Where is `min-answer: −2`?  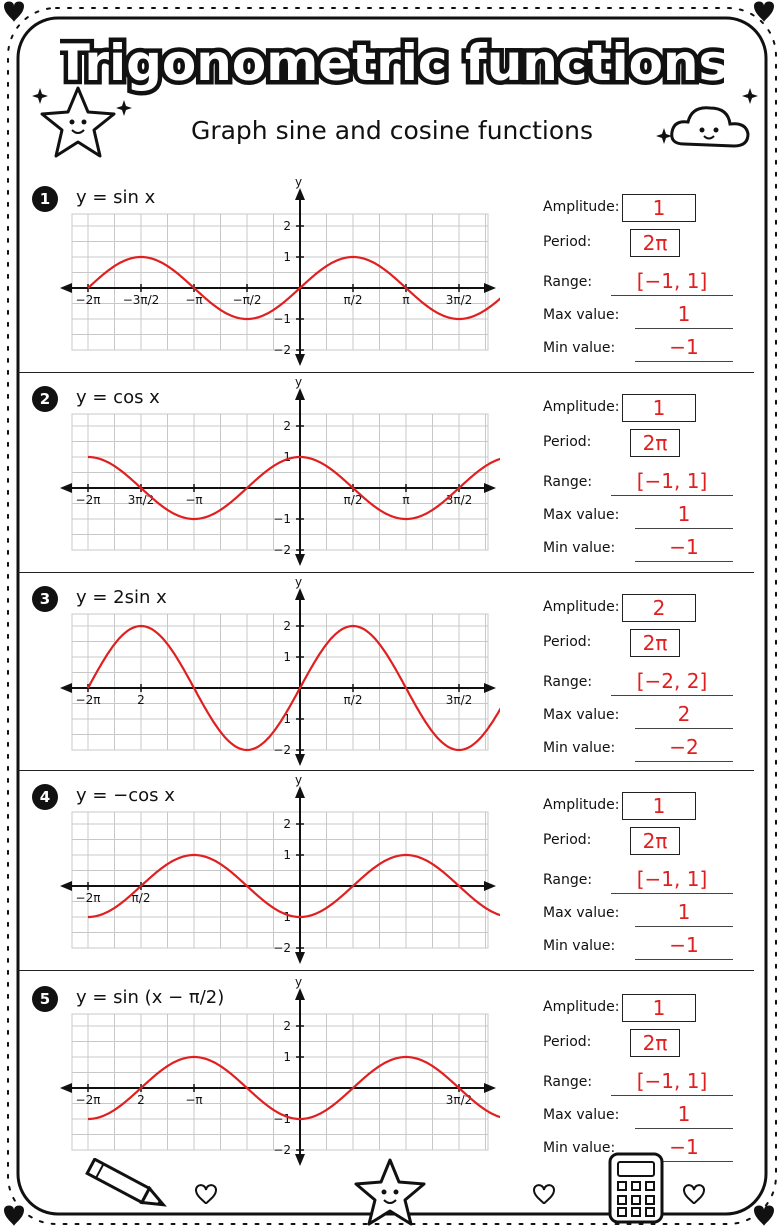
min-answer: −2 is located at coordinates (684, 748).